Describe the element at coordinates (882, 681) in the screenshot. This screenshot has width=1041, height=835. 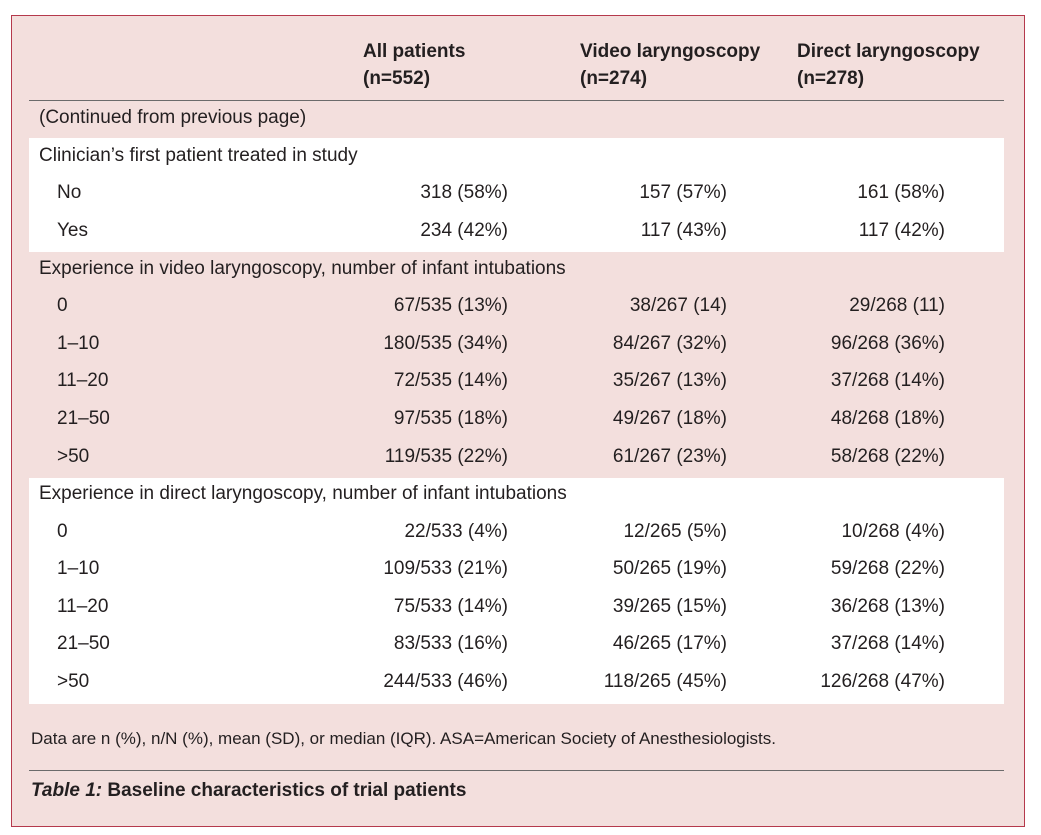
I see `cell-direct: 126/268 (47%)` at that location.